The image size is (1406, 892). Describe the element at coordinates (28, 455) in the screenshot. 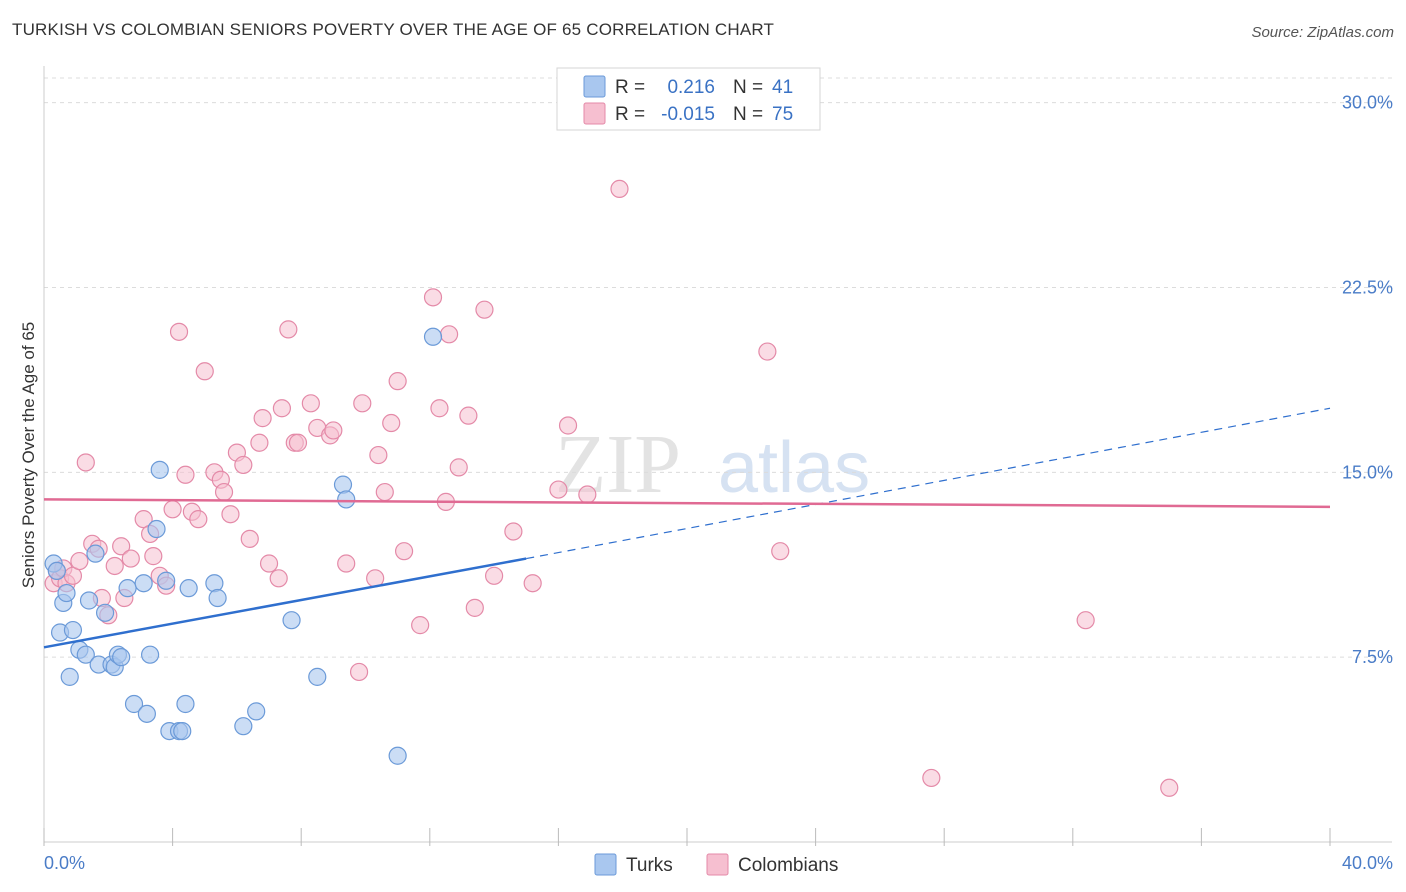

I see `y-axis-label: Seniors Poverty Over the Age of 65` at that location.